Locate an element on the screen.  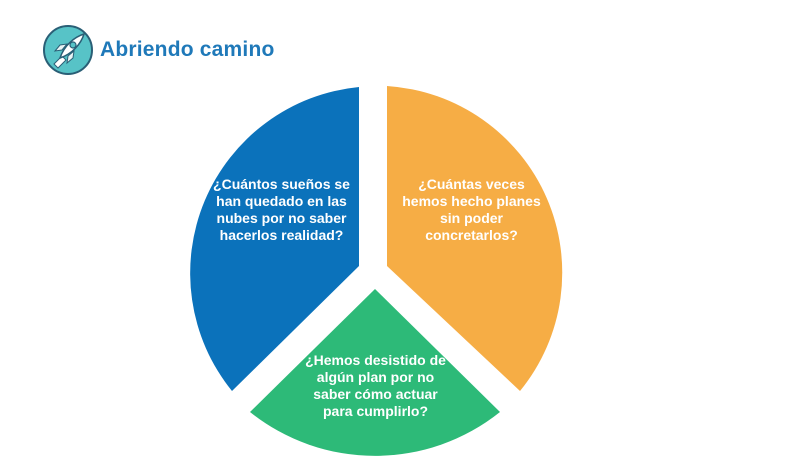
header: Abriendo camino is located at coordinates (158, 50).